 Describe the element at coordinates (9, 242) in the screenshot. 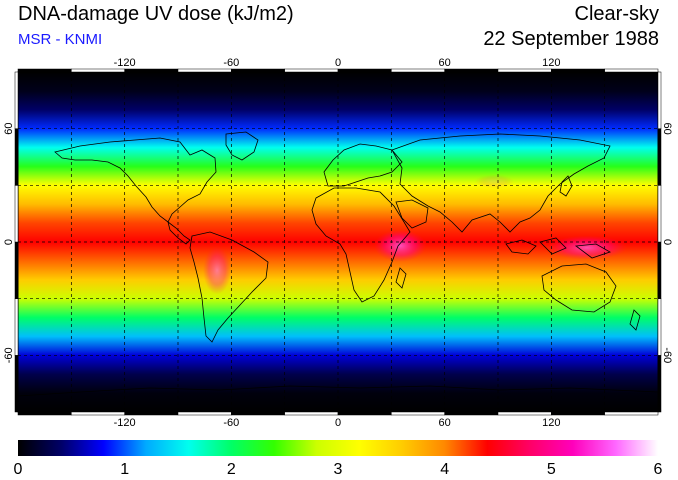

I see `lat-tick-label-left: 0` at that location.